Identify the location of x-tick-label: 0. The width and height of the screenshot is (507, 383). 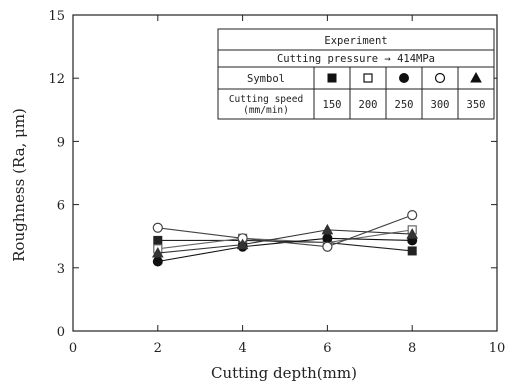
(73, 348).